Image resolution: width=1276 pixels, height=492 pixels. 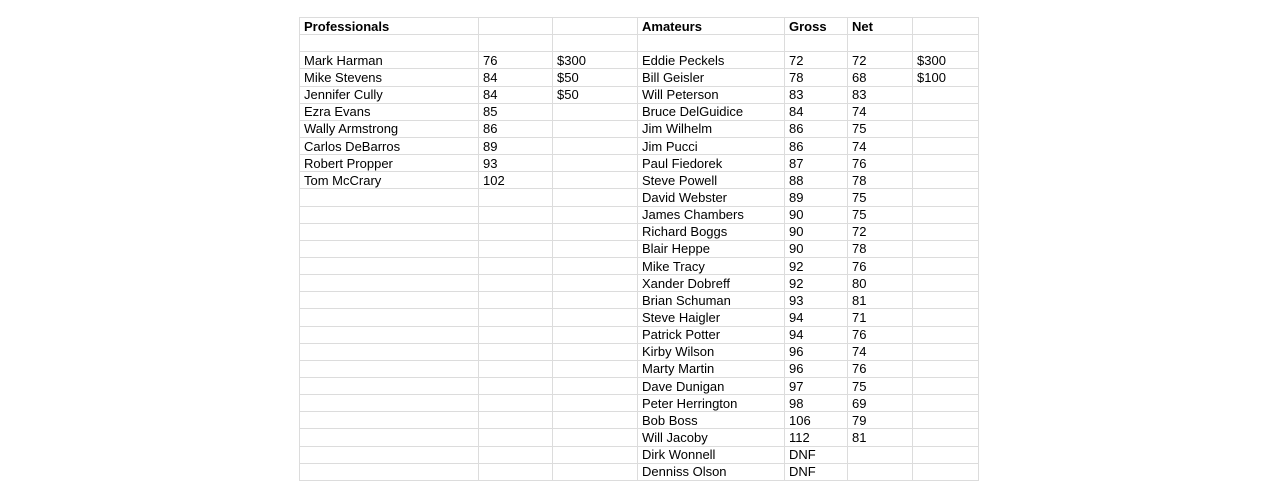 I want to click on am-net-cell: 78, so click(x=880, y=180).